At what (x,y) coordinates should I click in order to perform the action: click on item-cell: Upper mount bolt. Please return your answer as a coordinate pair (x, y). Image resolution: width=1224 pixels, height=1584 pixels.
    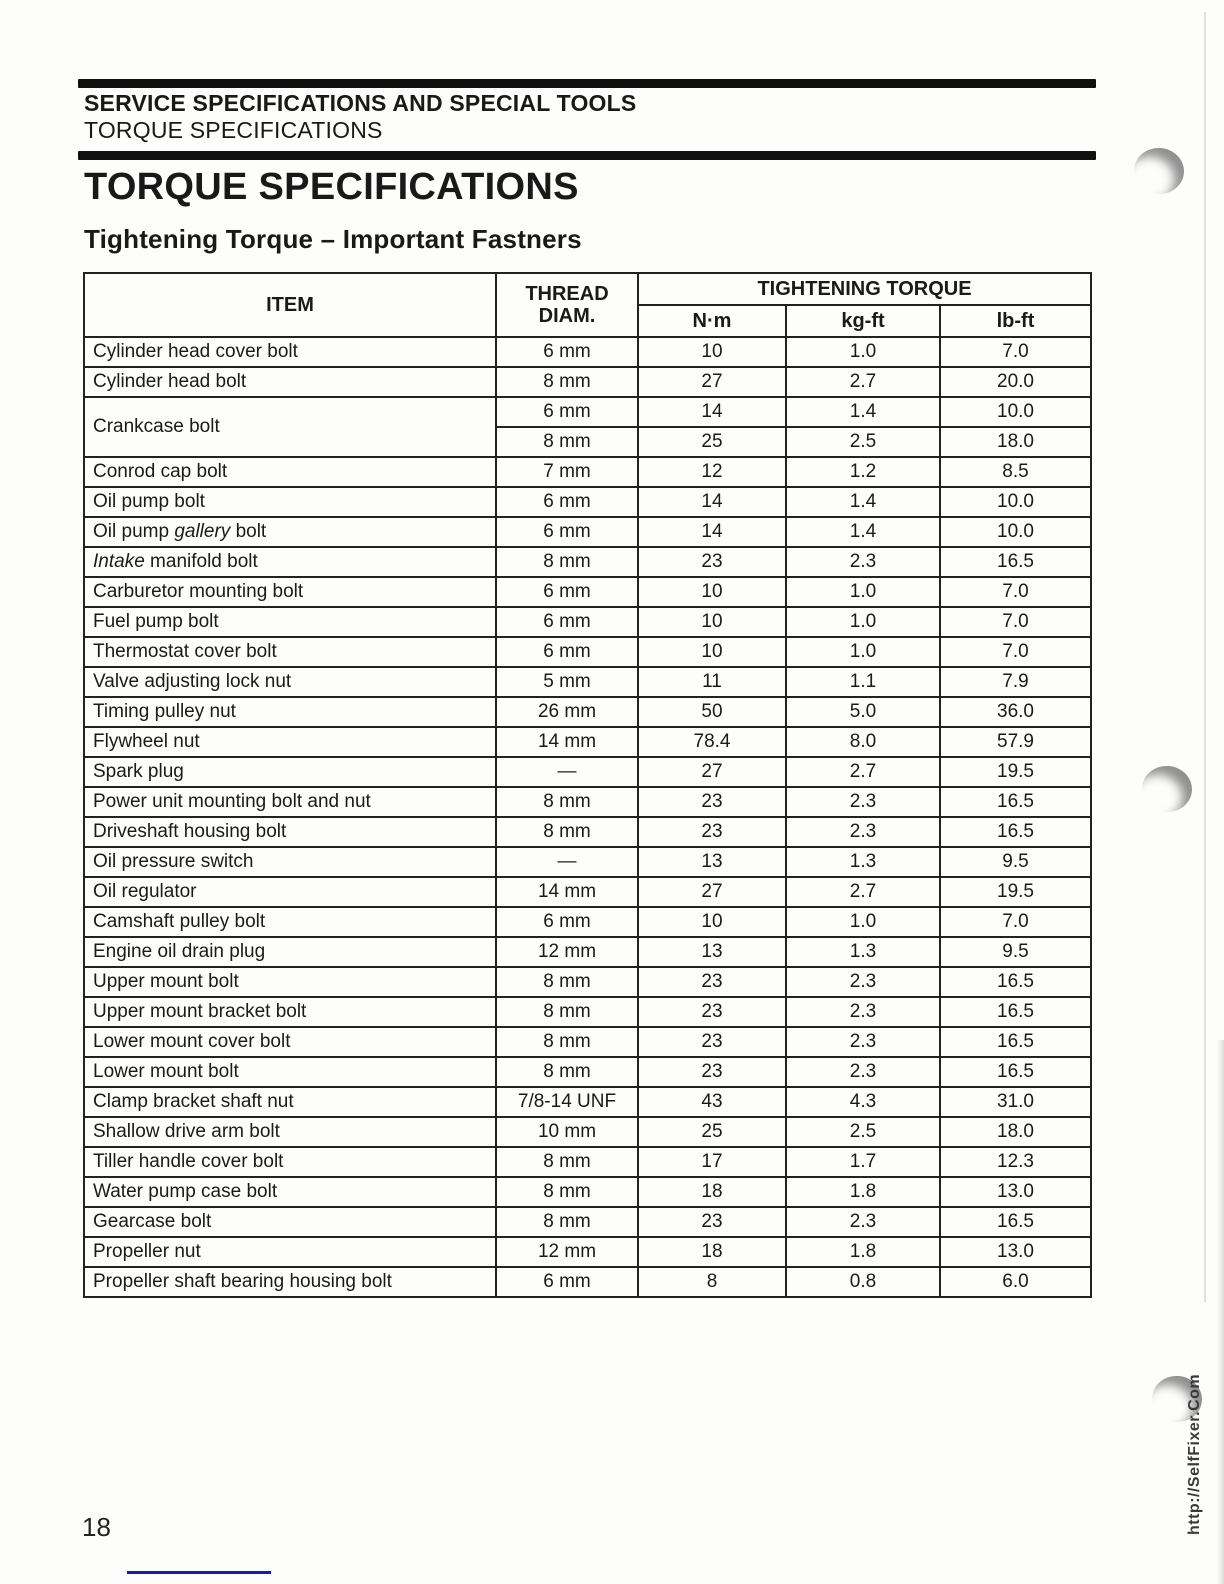
    Looking at the image, I should click on (290, 982).